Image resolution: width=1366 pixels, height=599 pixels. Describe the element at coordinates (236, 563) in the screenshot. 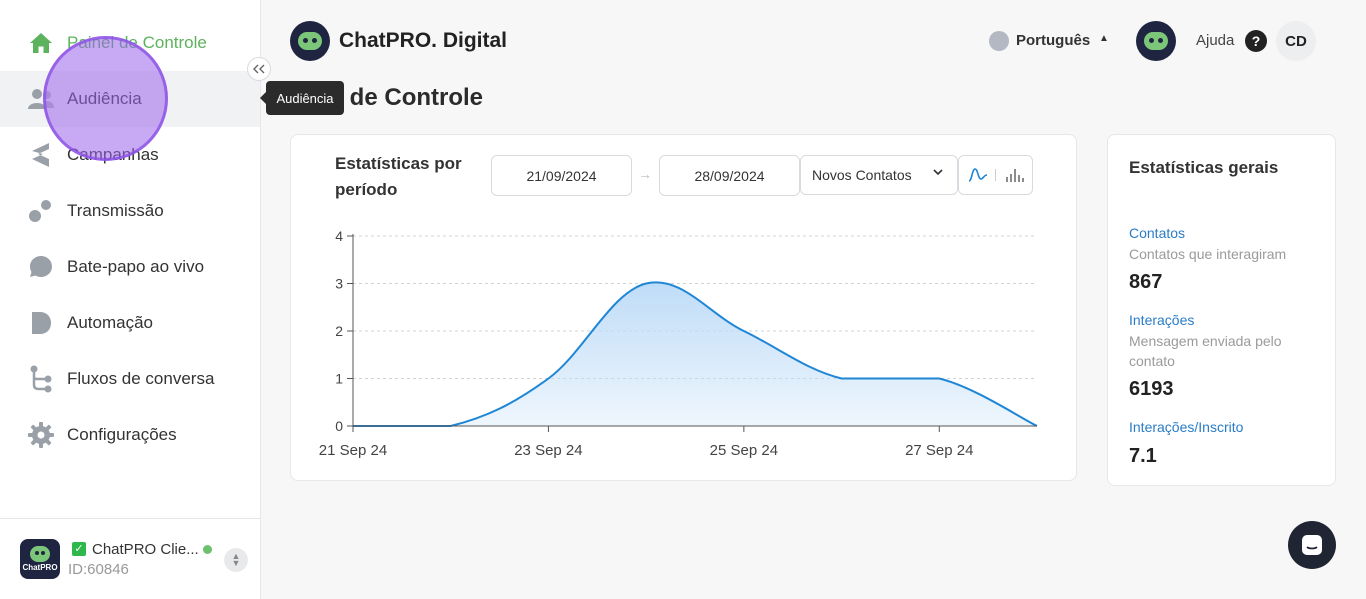

I see `caret-down-icon: ▼` at that location.